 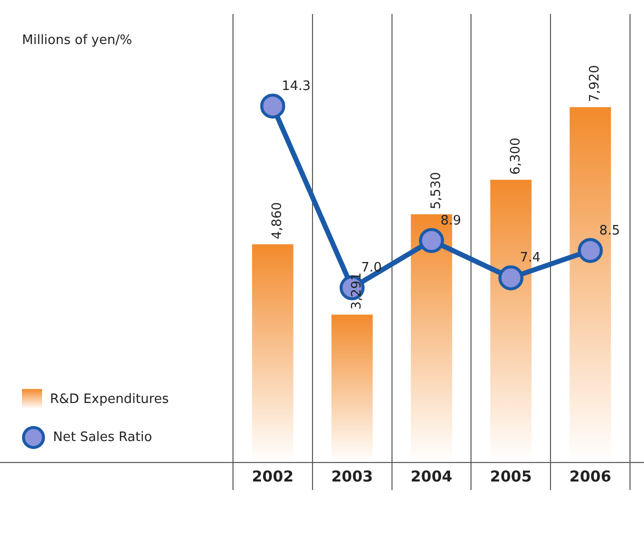 I want to click on x-tick-label: 2004, so click(x=431, y=476).